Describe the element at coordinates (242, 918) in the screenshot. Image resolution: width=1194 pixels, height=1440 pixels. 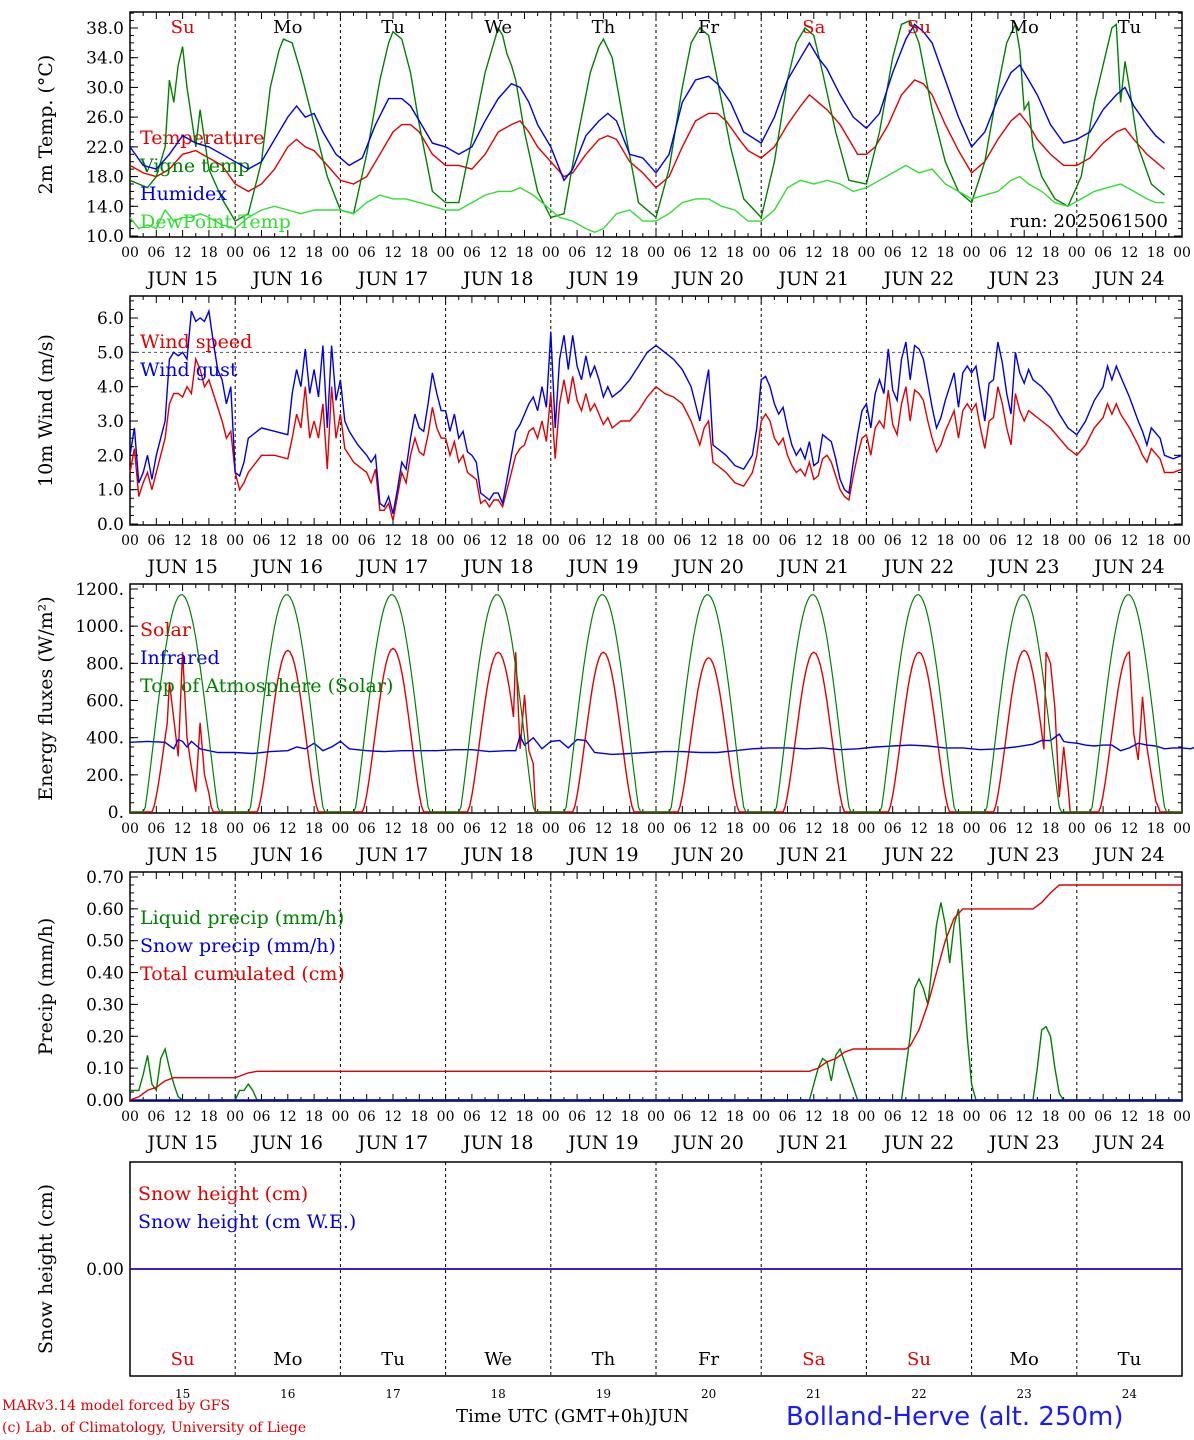
I see `legend-entry: Liquid precip (mm/h)` at that location.